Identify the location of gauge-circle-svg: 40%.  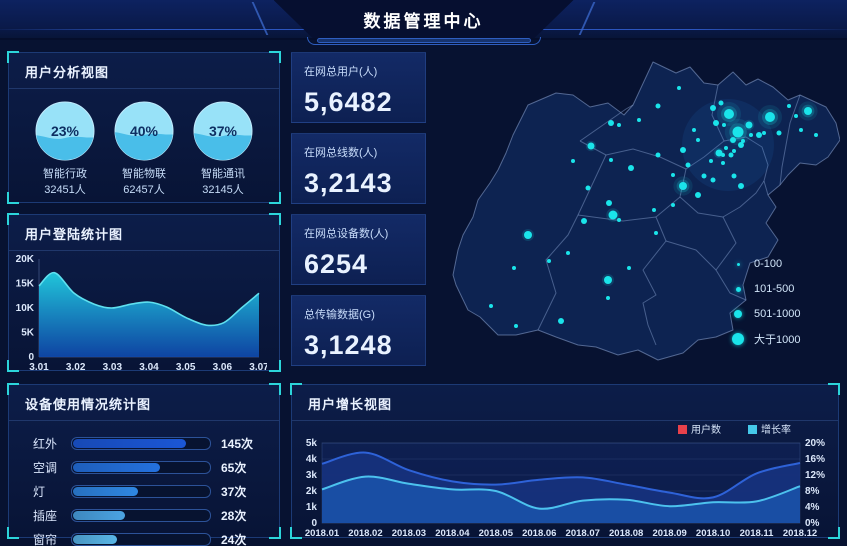
(144, 131).